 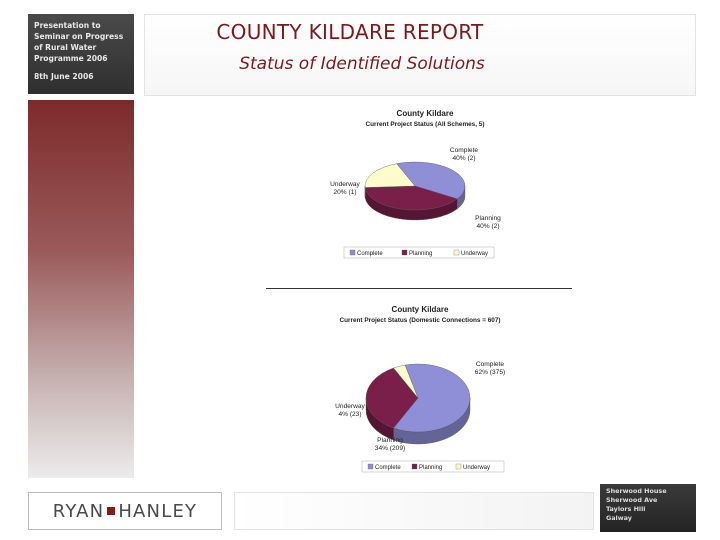 What do you see at coordinates (619, 518) in the screenshot?
I see `address-line-4: Galway` at bounding box center [619, 518].